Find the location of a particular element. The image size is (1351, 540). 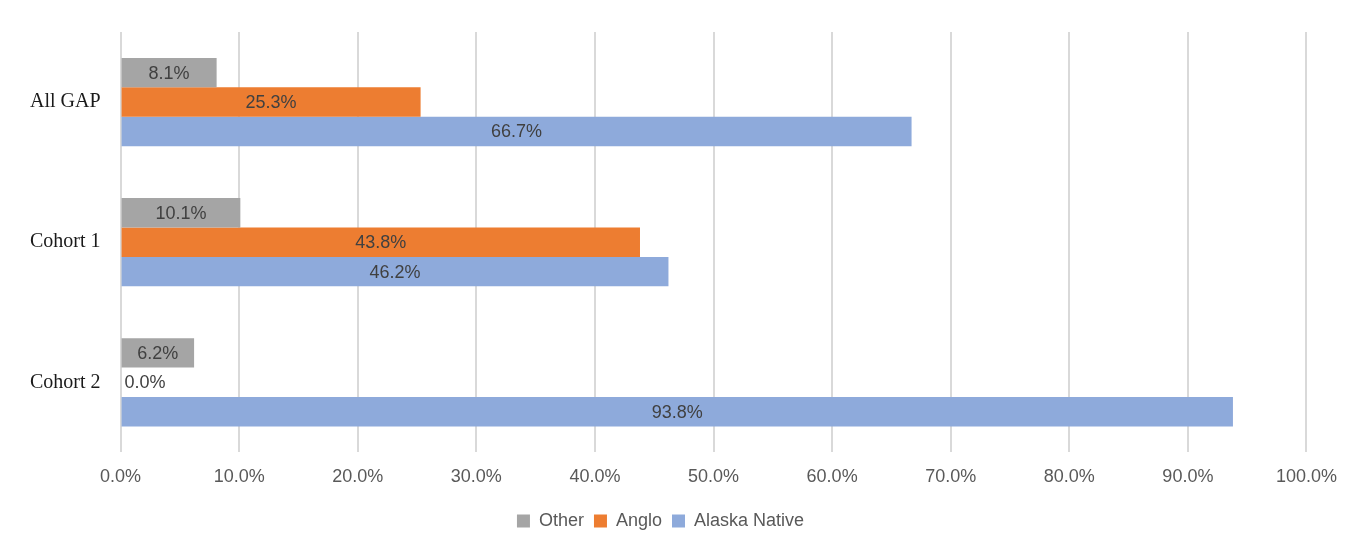

x-tick-label: 90.0% is located at coordinates (1188, 476).